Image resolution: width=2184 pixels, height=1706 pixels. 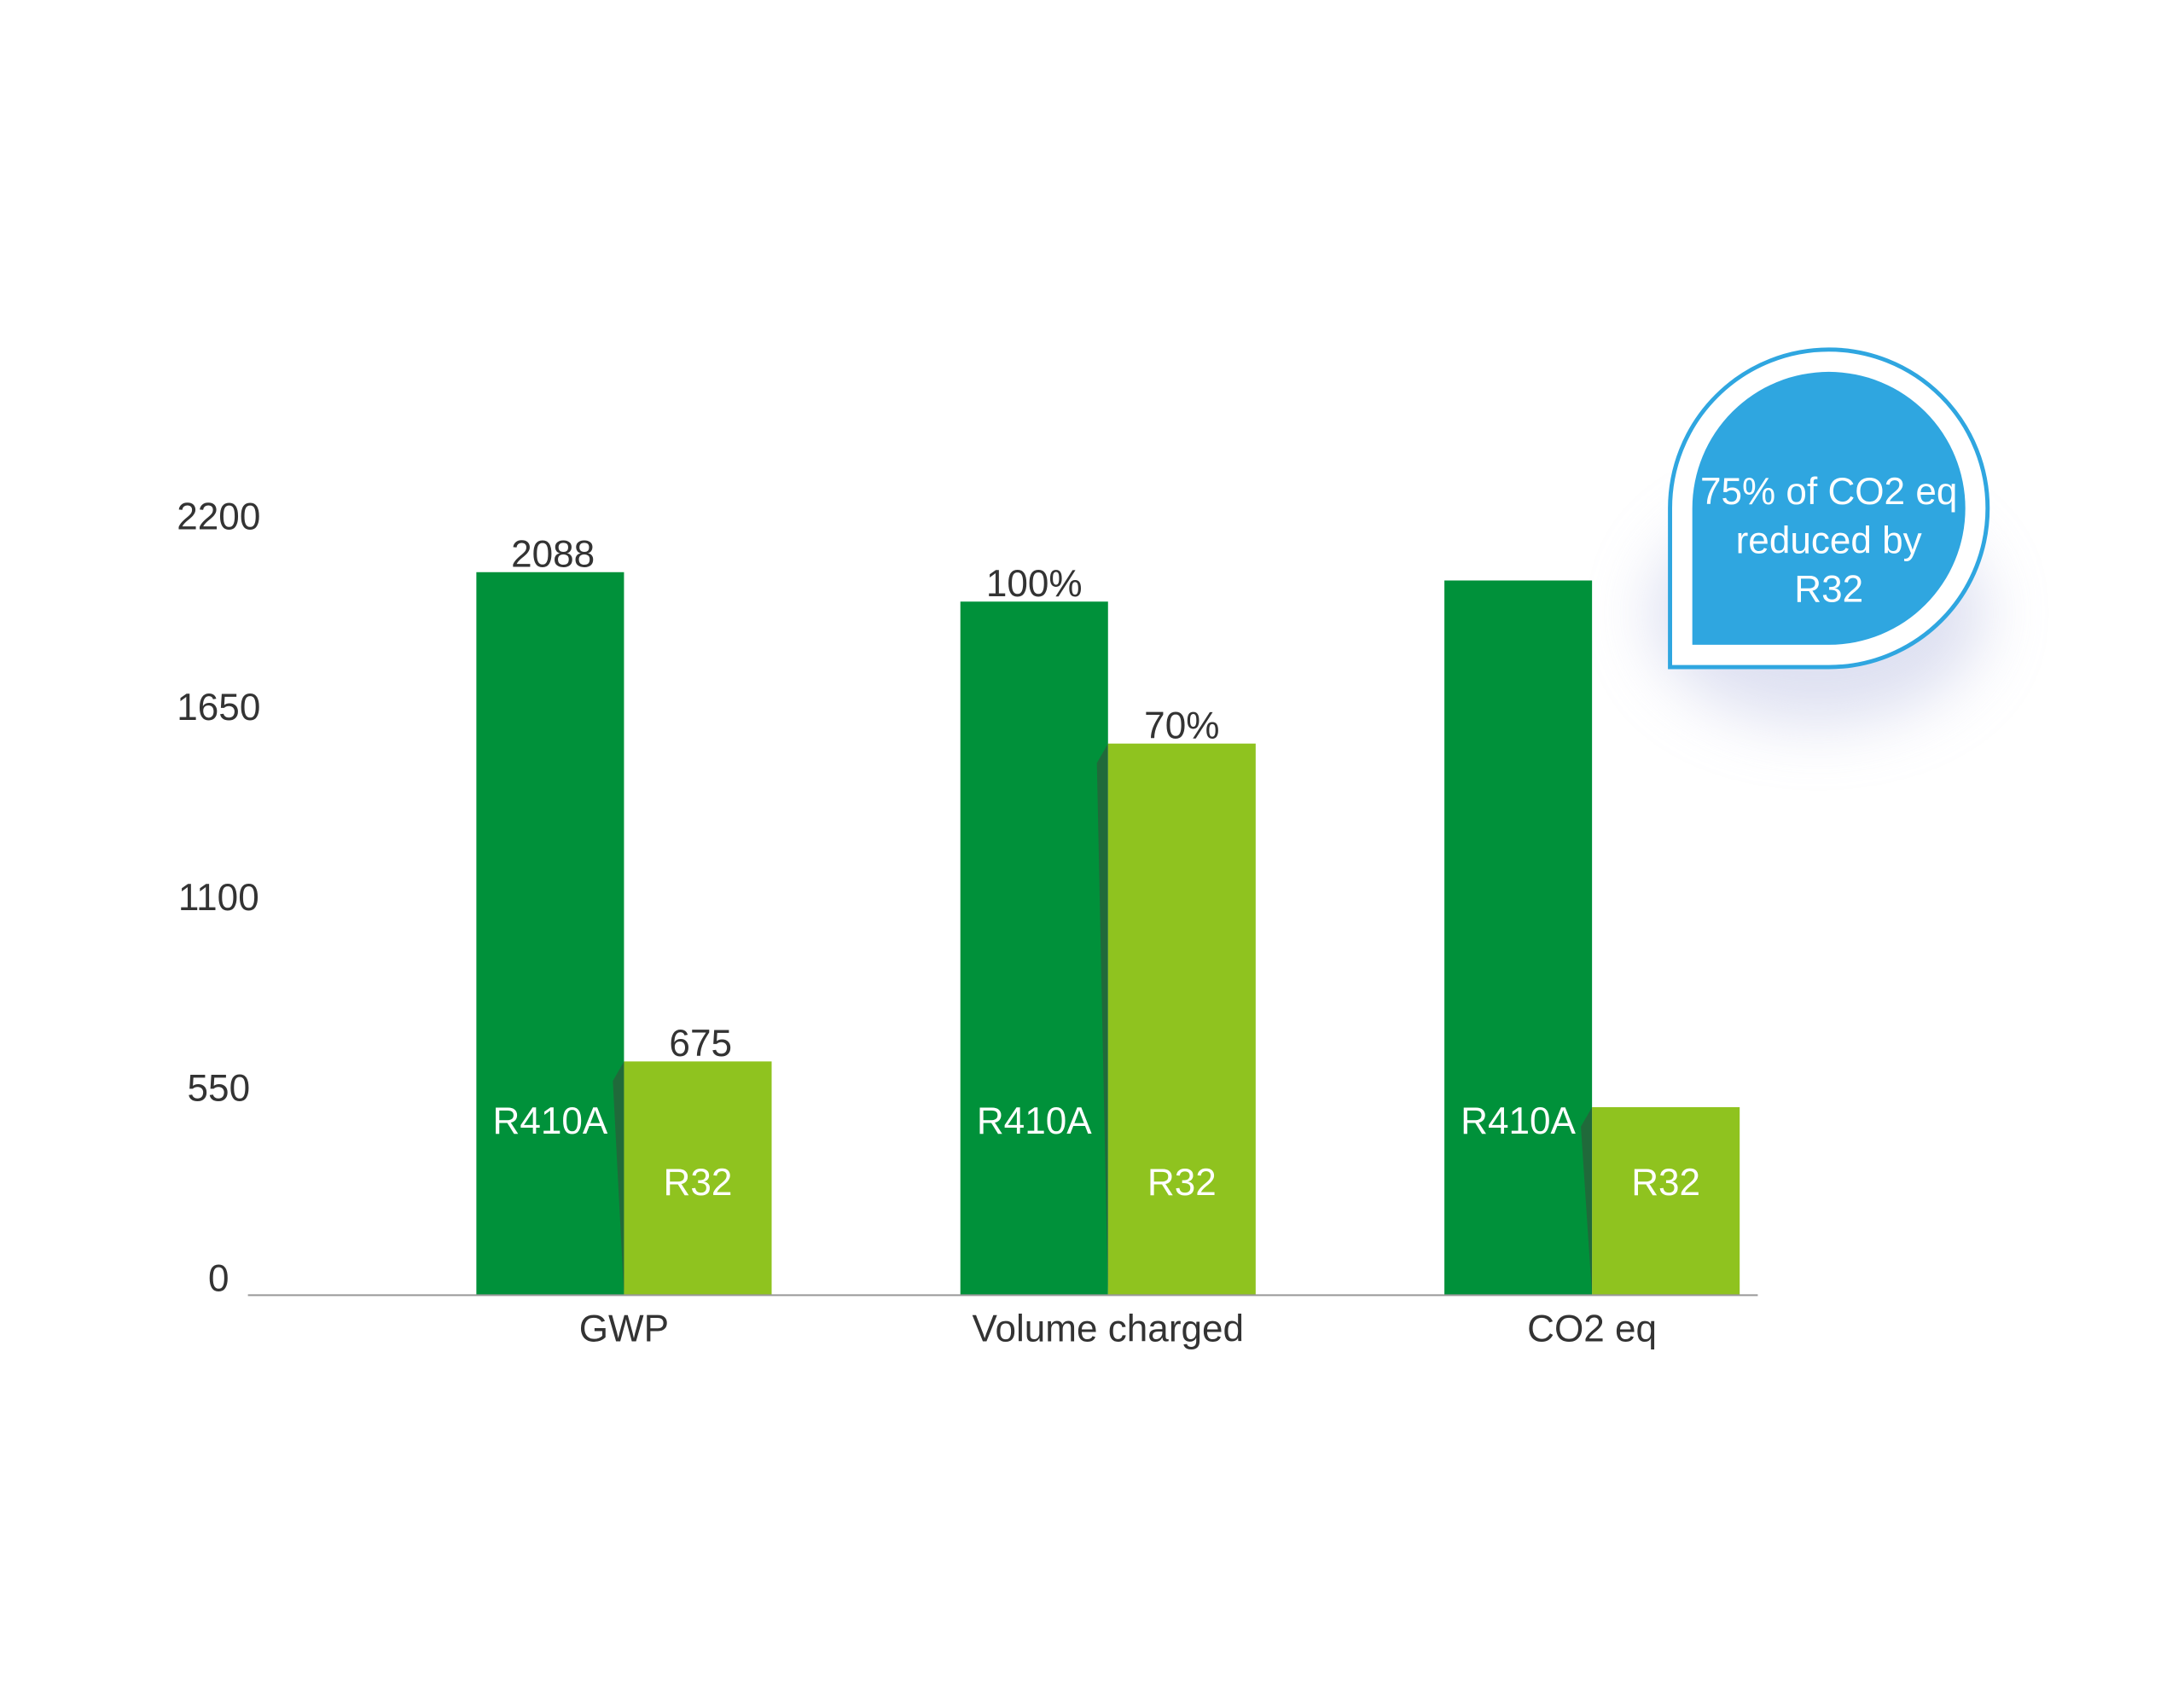 What do you see at coordinates (1592, 1328) in the screenshot?
I see `x-tick-label: CO2 eq` at bounding box center [1592, 1328].